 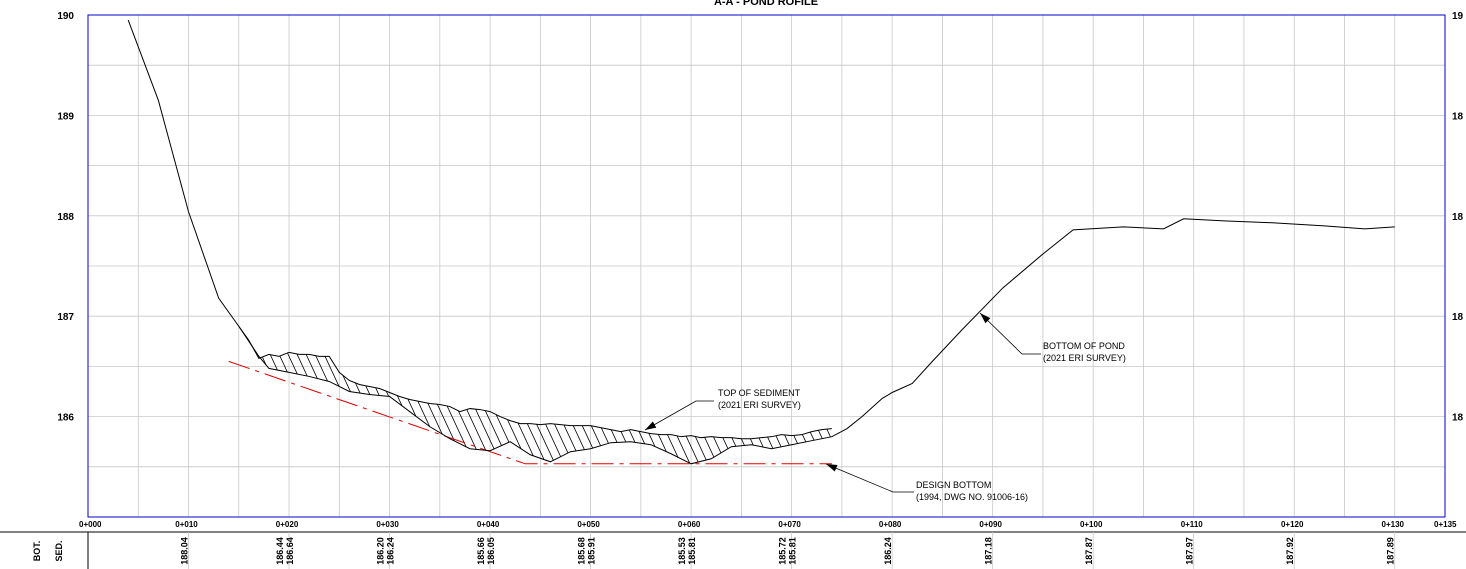 What do you see at coordinates (972, 497) in the screenshot?
I see `design-bottom-note-text: (1994, DWG NO. 91006-16)` at bounding box center [972, 497].